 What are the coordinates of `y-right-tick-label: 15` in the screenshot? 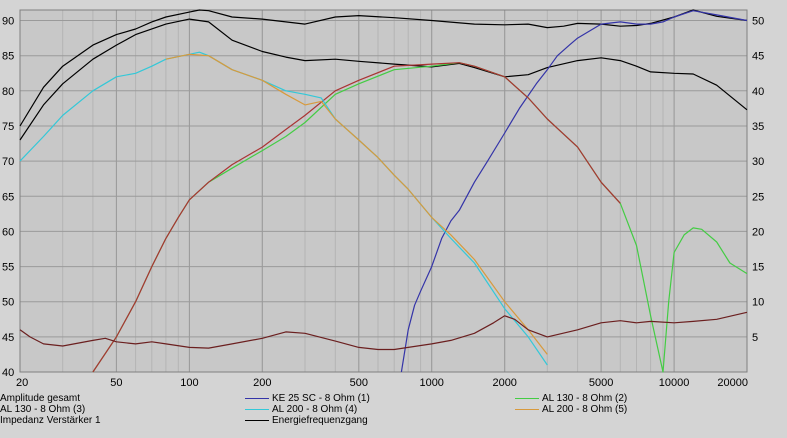 It's located at (758, 268).